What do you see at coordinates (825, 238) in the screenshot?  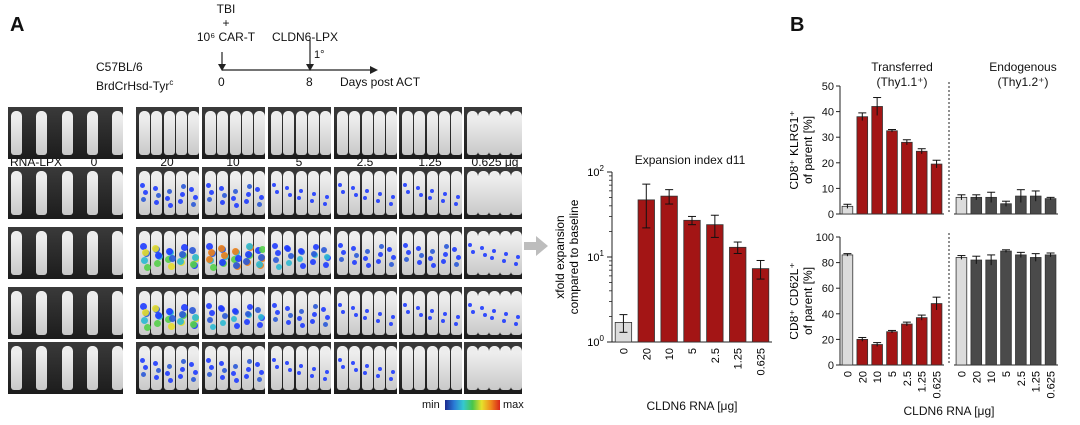 I see `y-tick-label: 100` at bounding box center [825, 238].